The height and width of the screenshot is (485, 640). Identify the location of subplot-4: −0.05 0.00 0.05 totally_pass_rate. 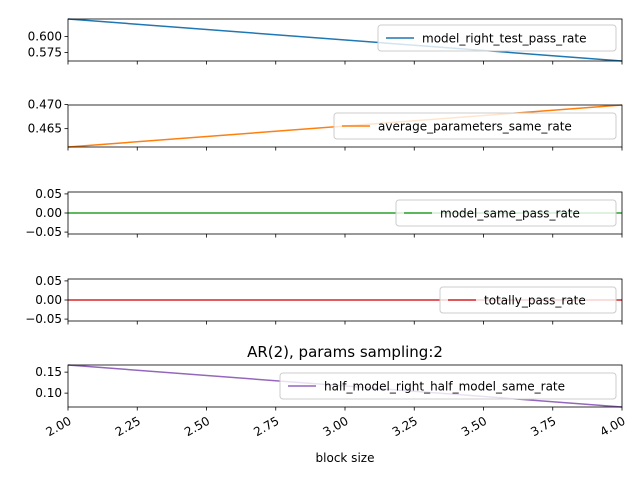
(324, 300).